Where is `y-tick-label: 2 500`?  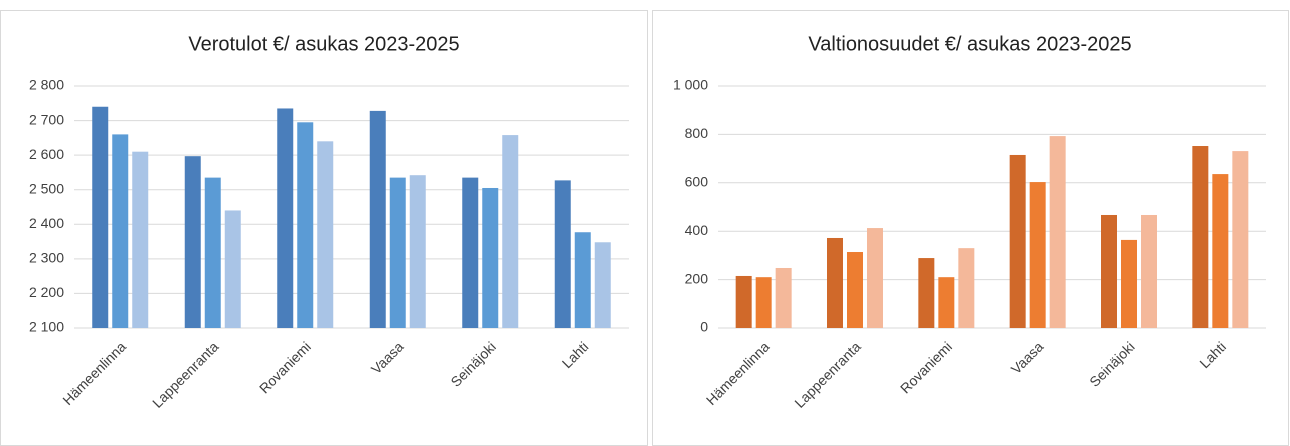
y-tick-label: 2 500 is located at coordinates (46, 188).